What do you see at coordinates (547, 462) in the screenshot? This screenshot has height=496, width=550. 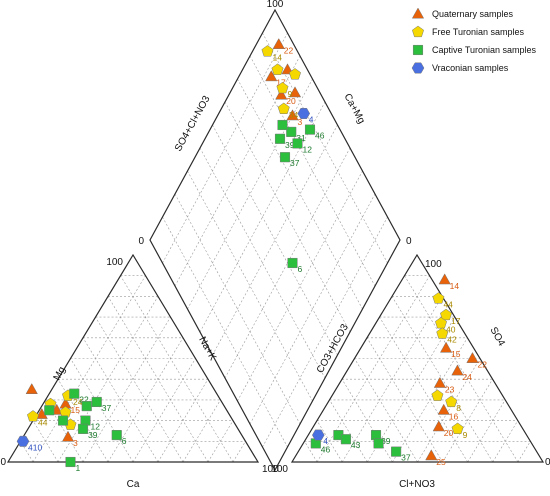 I see `anion-right-tick: 0` at bounding box center [547, 462].